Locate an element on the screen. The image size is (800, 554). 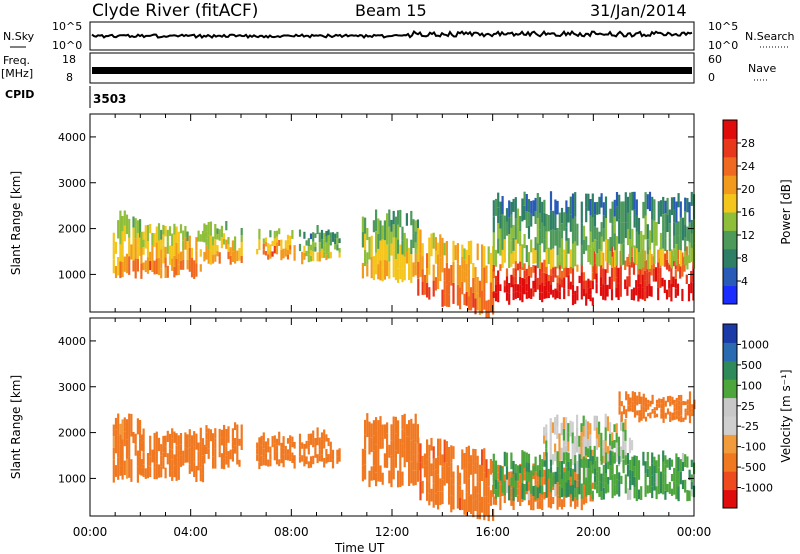
time-axis: 00:00 04:00 08:00 12:00 16:00 20:00 00:00 is located at coordinates (392, 532).